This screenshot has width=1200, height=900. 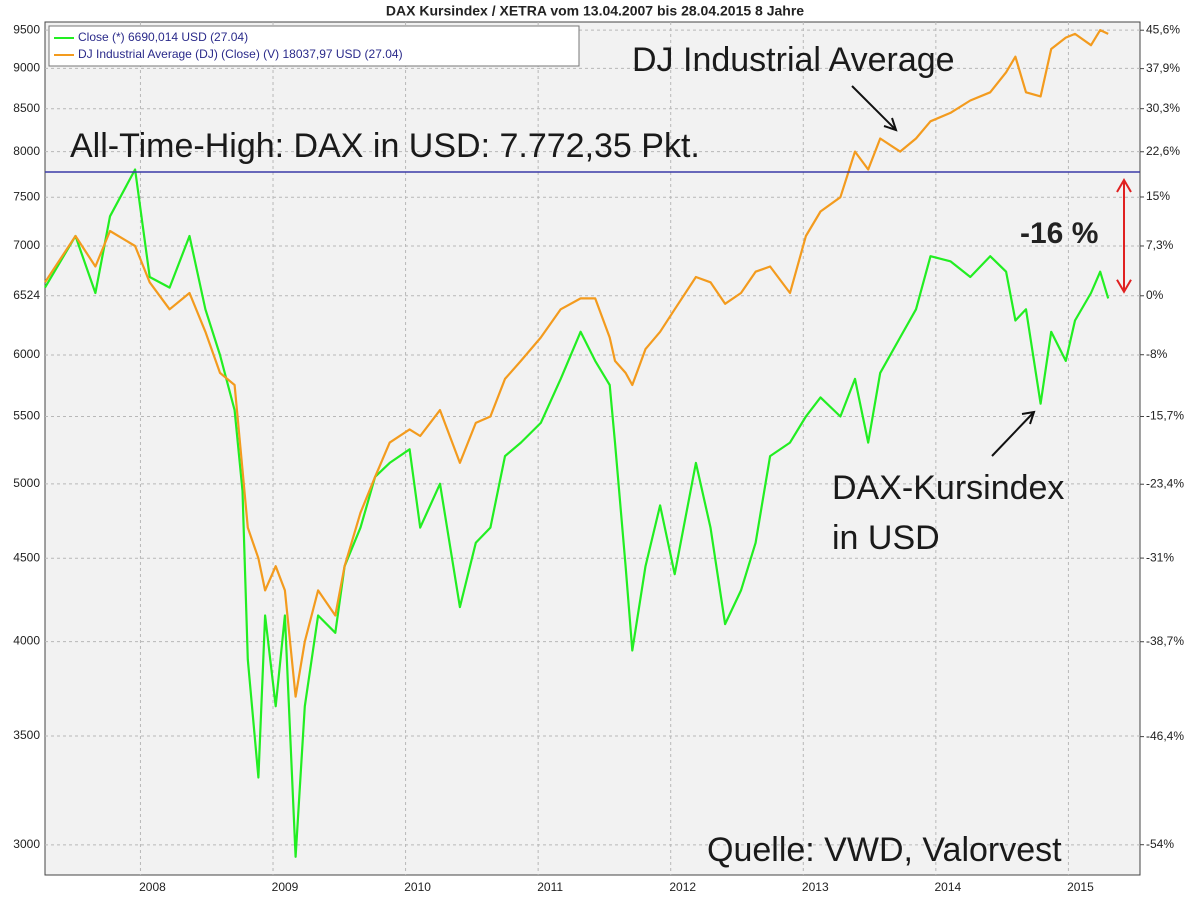 What do you see at coordinates (793, 60) in the screenshot?
I see `annotation: DJ Industrial Average` at bounding box center [793, 60].